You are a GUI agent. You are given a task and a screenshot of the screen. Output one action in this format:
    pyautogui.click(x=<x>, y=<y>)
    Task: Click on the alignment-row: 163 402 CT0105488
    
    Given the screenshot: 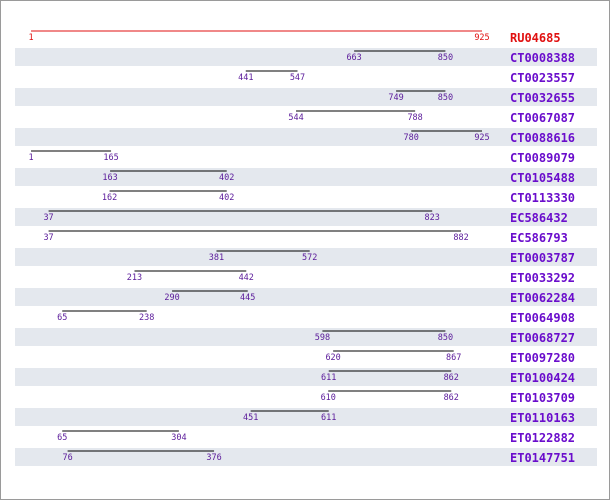 What is the action you would take?
    pyautogui.click(x=338, y=177)
    